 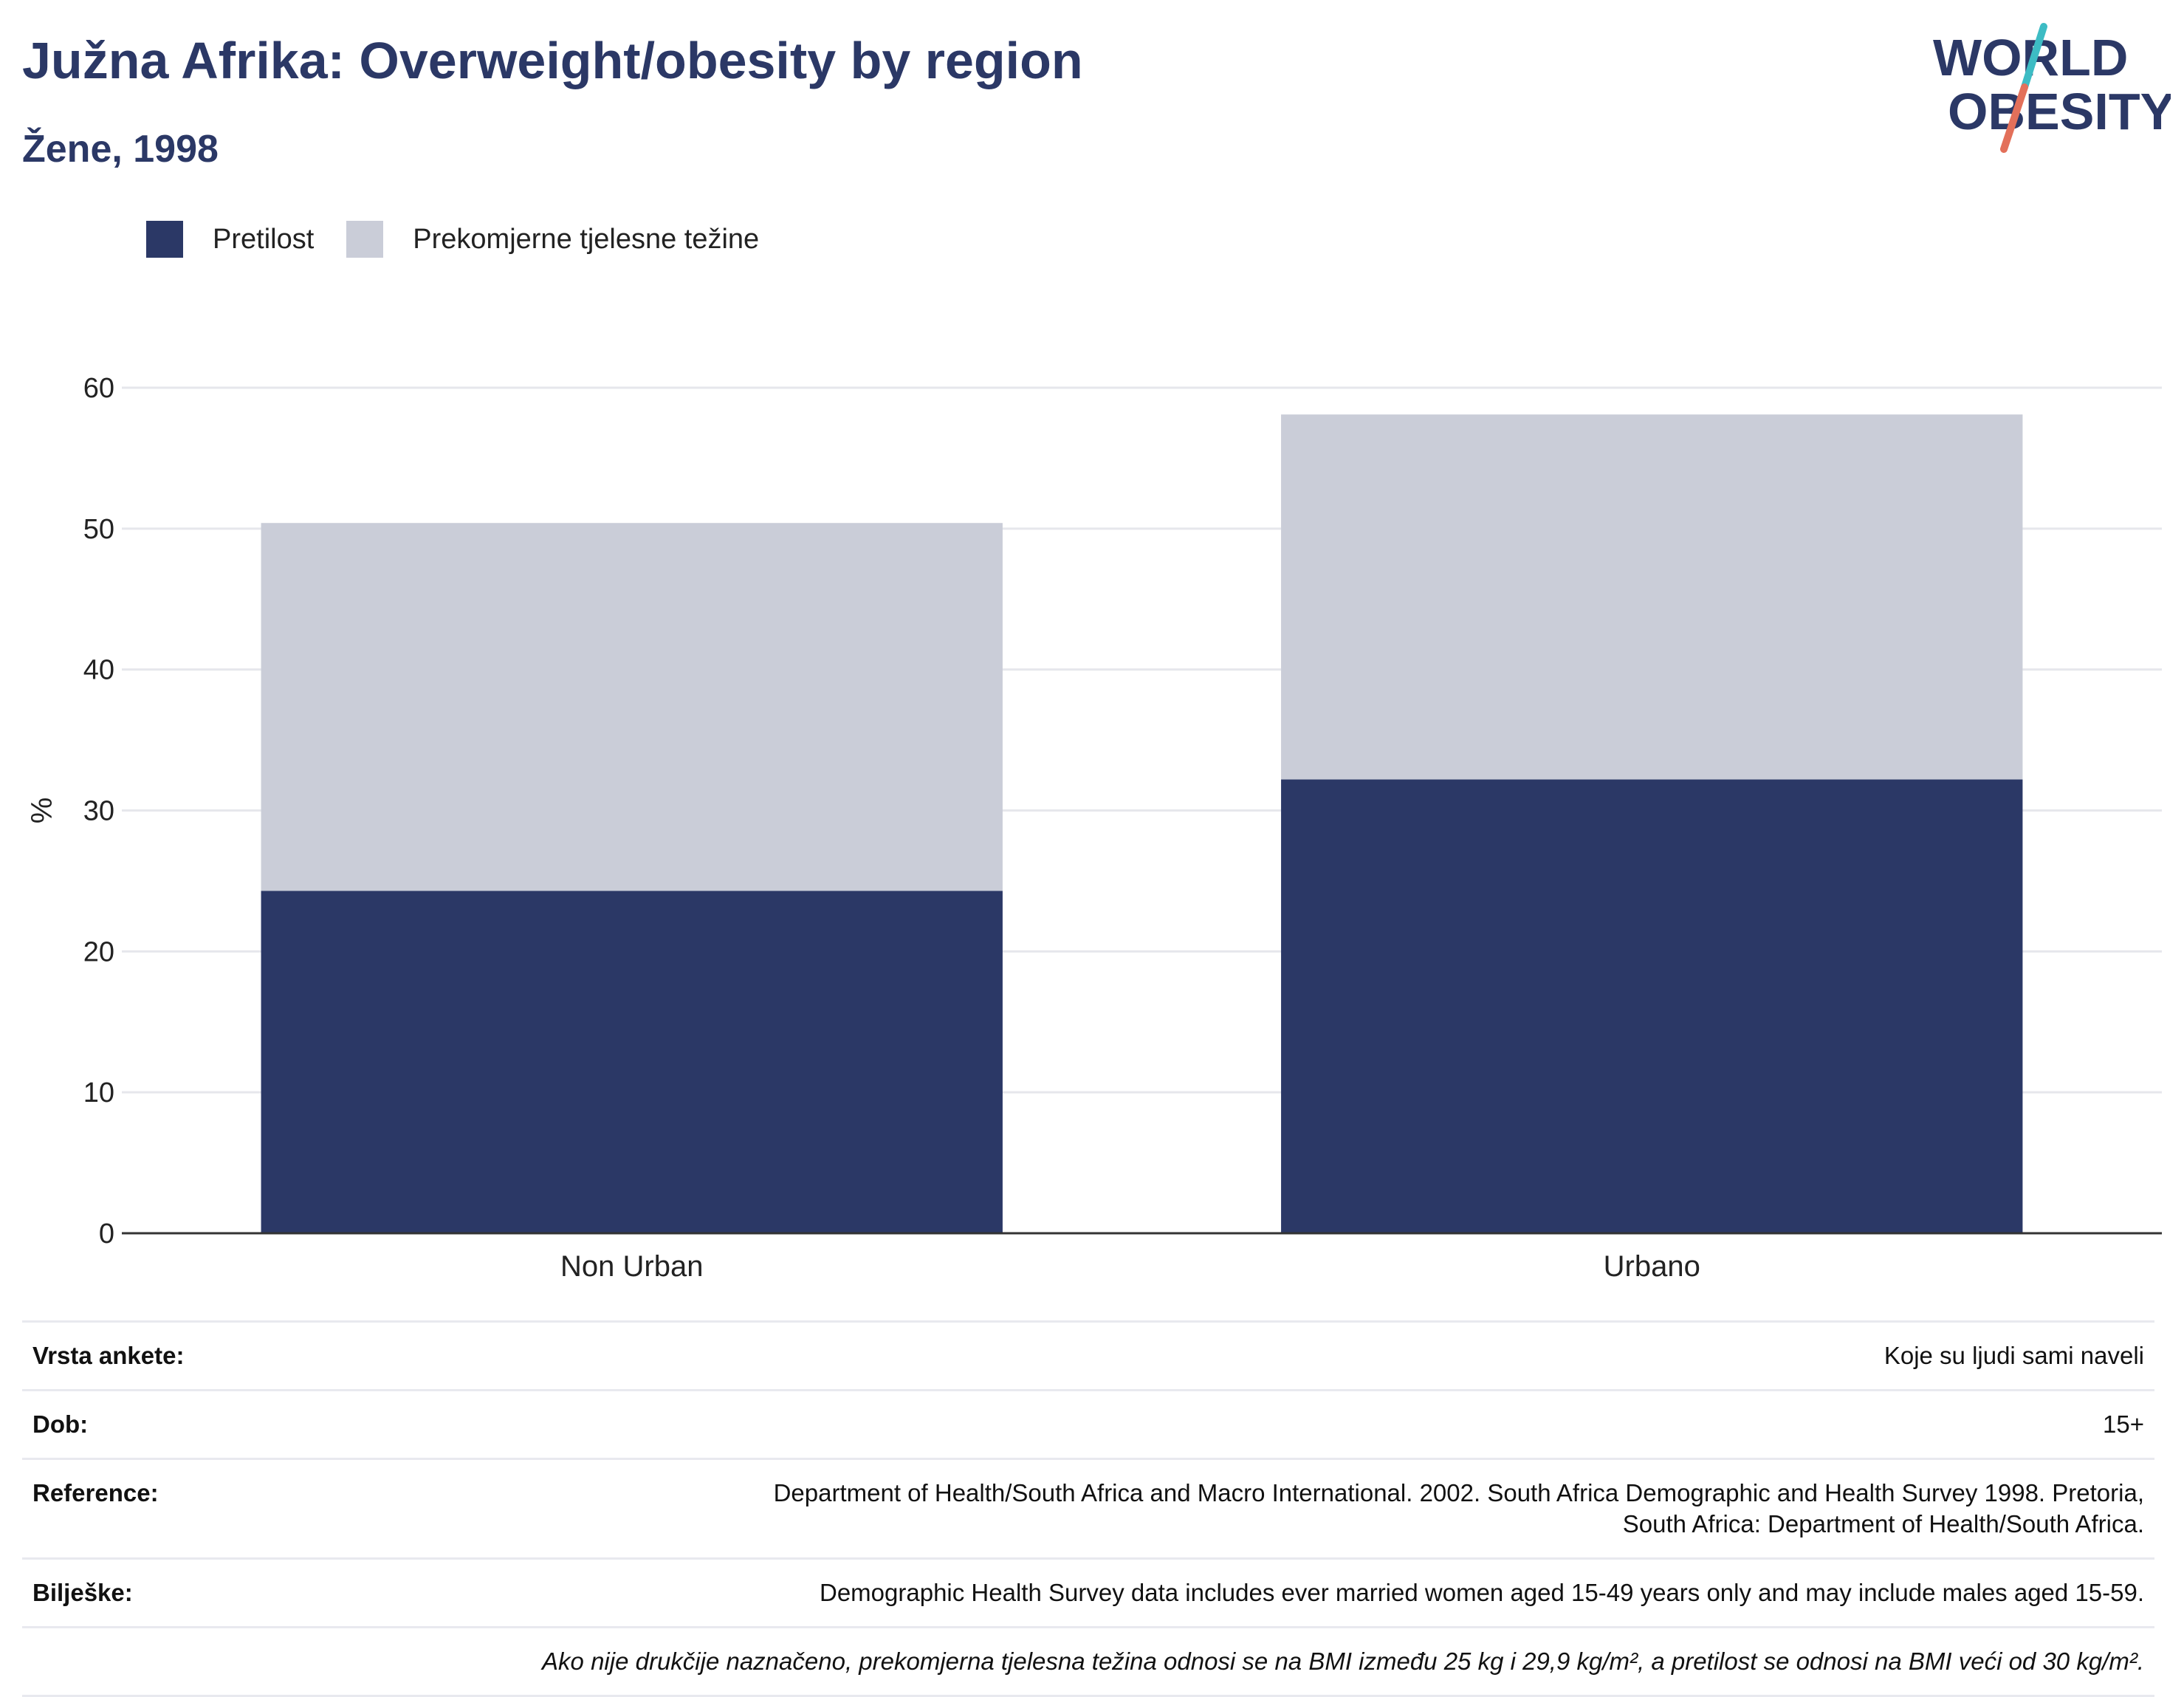 What do you see at coordinates (96, 1492) in the screenshot?
I see `meta-key-reference: Reference:` at bounding box center [96, 1492].